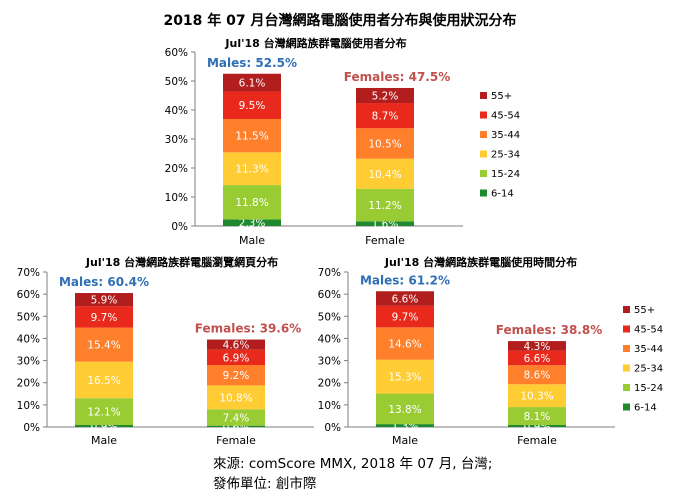 The width and height of the screenshot is (680, 501). I want to click on data-label: 12.1%, so click(103, 413).